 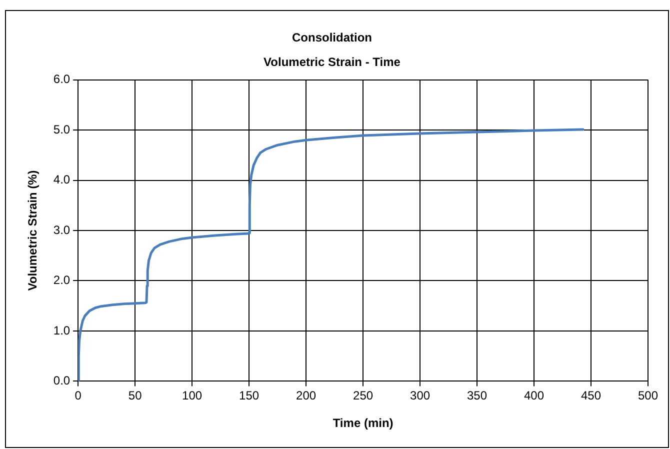 What do you see at coordinates (477, 395) in the screenshot?
I see `x-tick-label: 350` at bounding box center [477, 395].